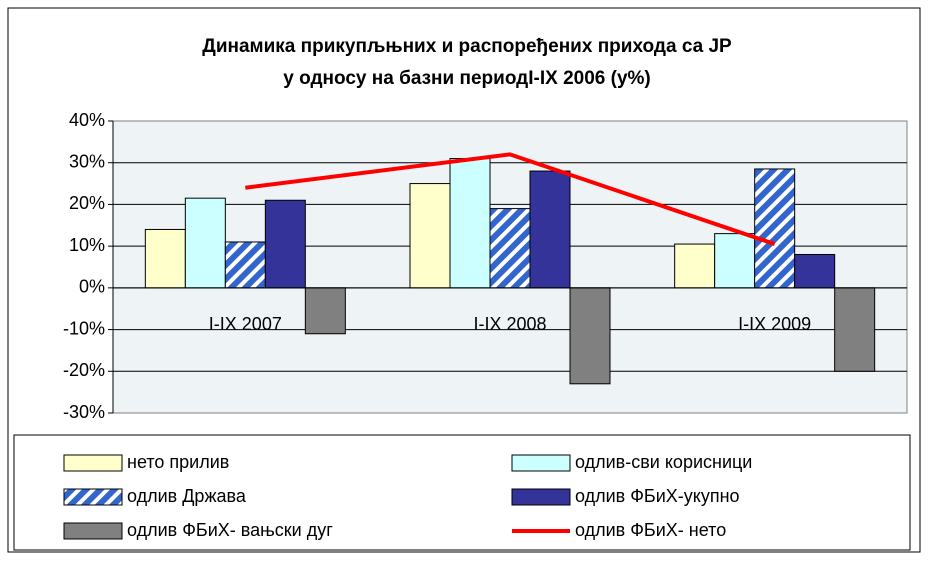 This screenshot has width=928, height=565. I want to click on x-tick-label: I-IX 2009, so click(774, 324).